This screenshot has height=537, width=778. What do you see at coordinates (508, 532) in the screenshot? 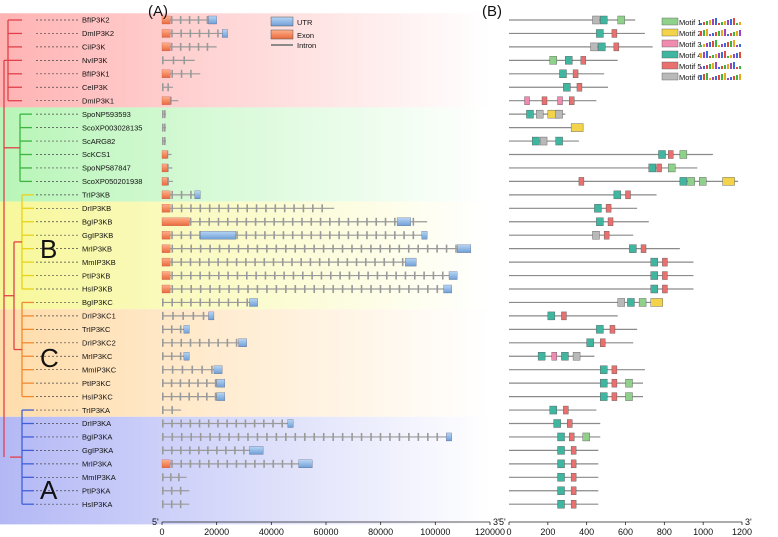
I see `tick-label: 0` at bounding box center [508, 532].